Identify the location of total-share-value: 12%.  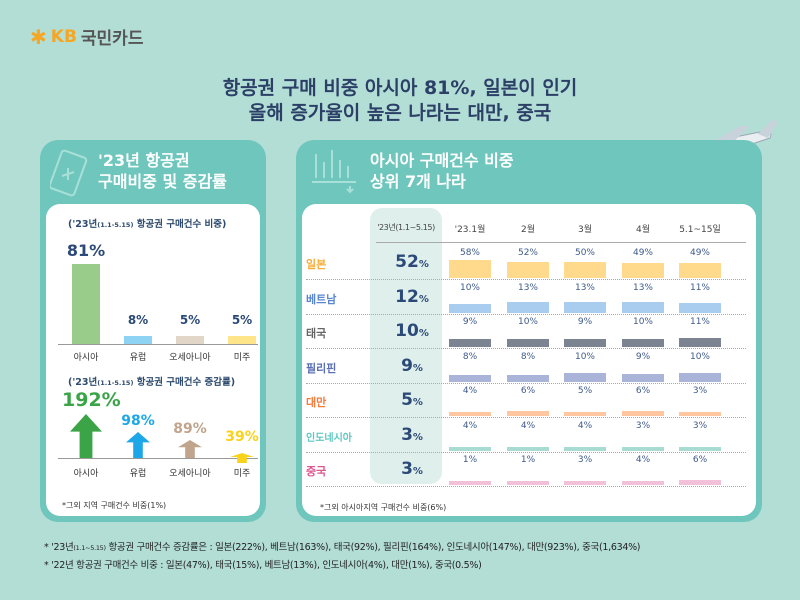
(412, 297).